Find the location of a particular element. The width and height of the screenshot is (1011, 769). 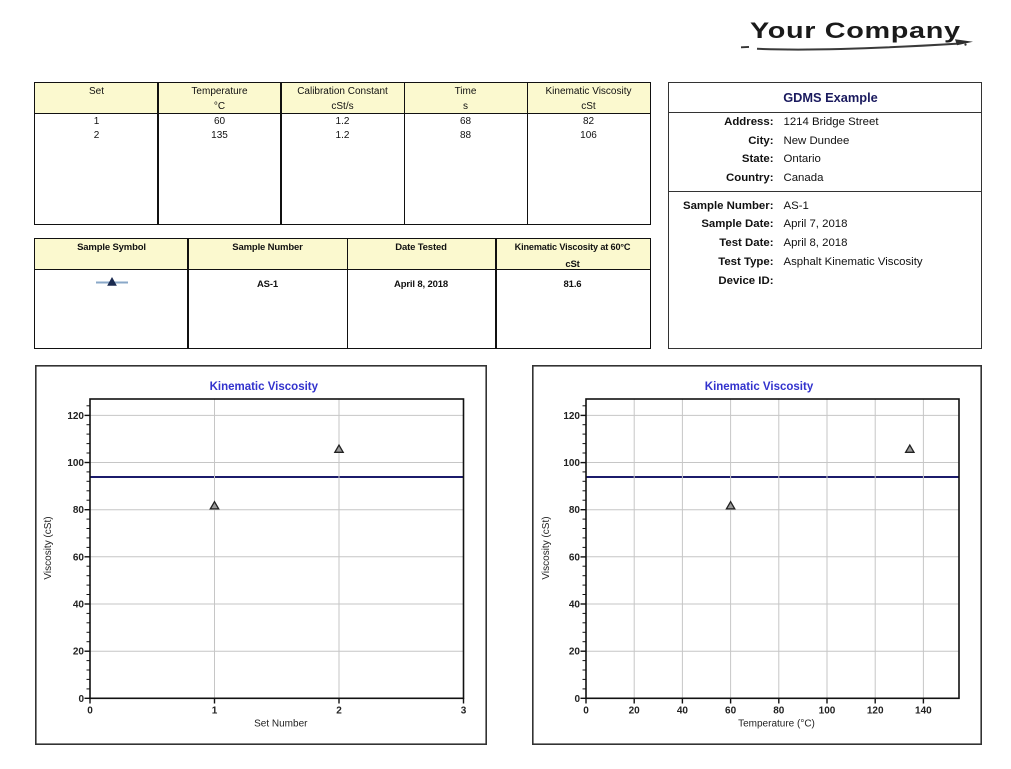

svg-text: 1 is located at coordinates (215, 711).